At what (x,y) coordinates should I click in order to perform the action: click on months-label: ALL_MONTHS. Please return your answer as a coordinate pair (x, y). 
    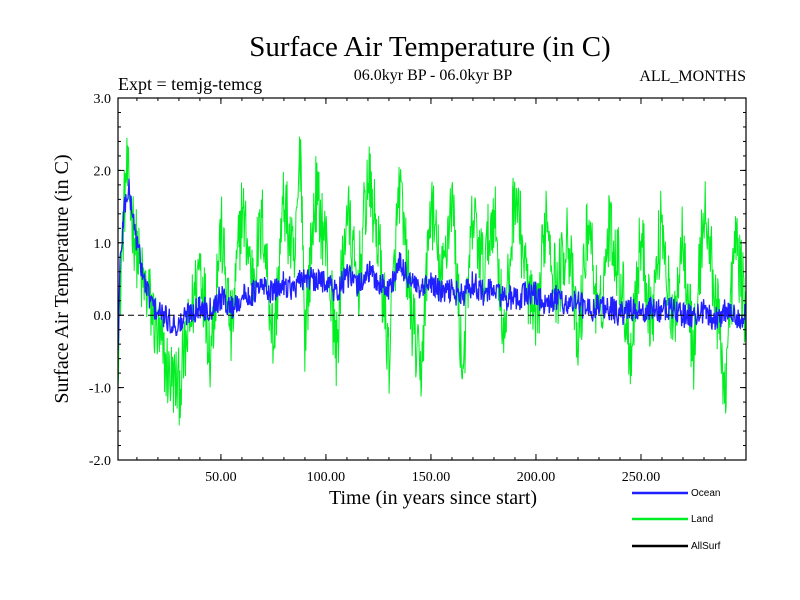
    Looking at the image, I should click on (692, 76).